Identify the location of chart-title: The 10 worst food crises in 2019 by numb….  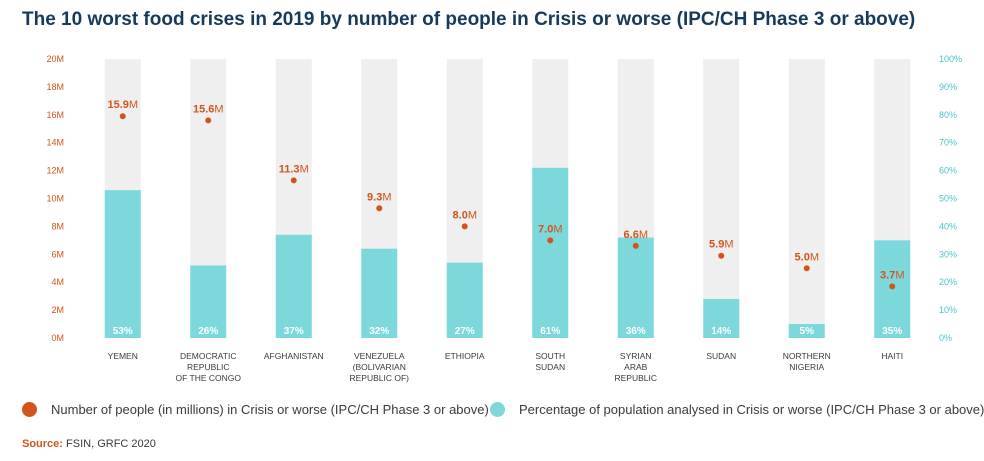
(469, 19).